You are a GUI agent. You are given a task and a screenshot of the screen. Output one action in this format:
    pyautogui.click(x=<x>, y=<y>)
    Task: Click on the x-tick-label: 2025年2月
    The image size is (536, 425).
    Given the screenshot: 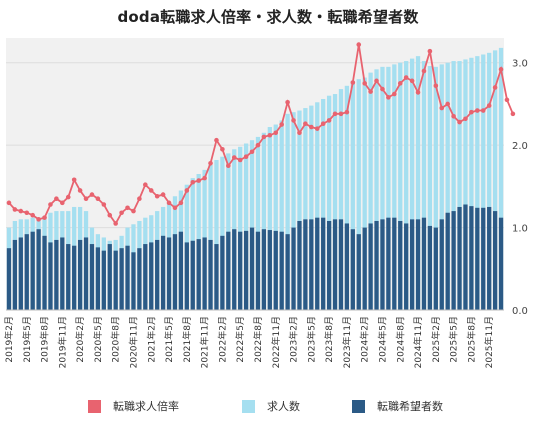 What is the action you would take?
    pyautogui.click(x=436, y=339)
    